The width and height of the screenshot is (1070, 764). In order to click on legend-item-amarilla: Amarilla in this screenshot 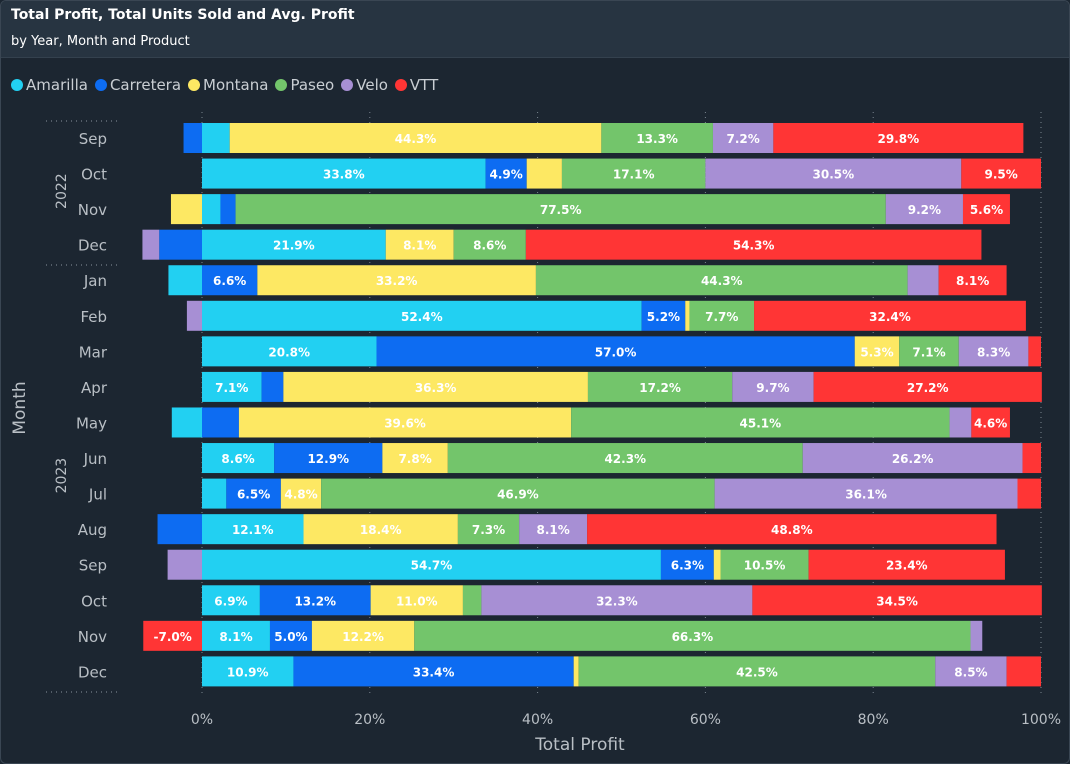, I will do `click(49, 85)`.